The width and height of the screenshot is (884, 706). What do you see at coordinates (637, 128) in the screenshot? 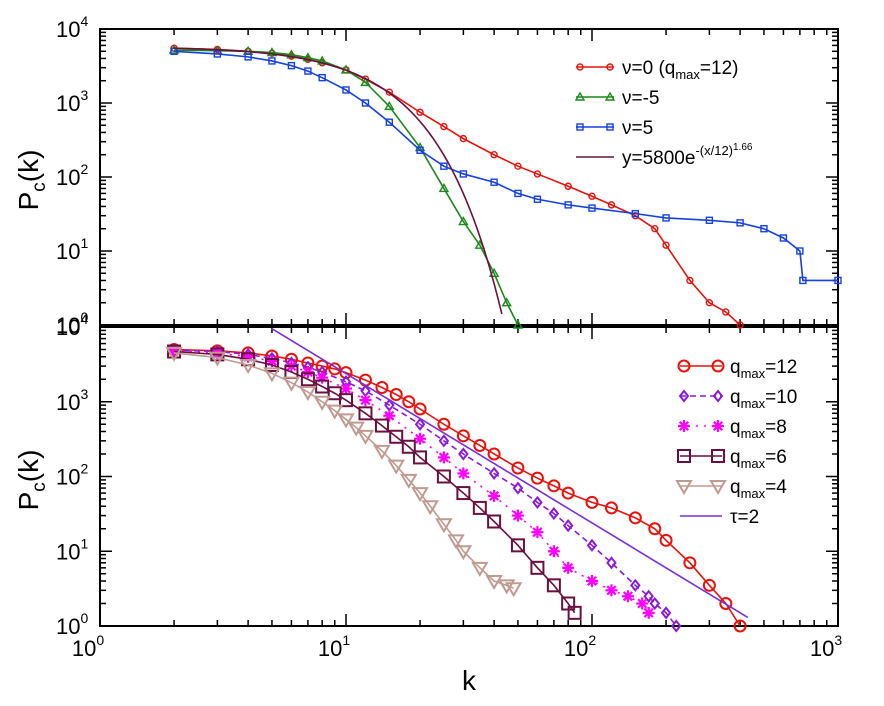
I see `top-legend-label: ν=5` at bounding box center [637, 128].